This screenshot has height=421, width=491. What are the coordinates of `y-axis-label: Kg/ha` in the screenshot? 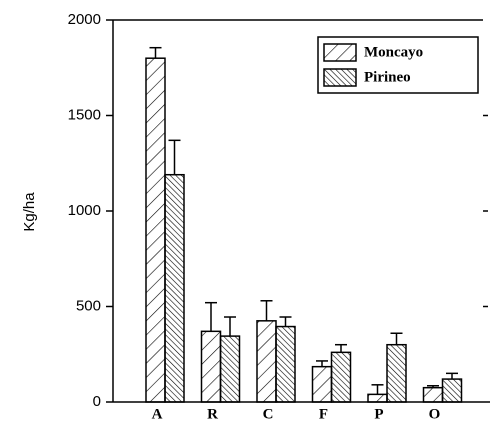 It's located at (29, 212).